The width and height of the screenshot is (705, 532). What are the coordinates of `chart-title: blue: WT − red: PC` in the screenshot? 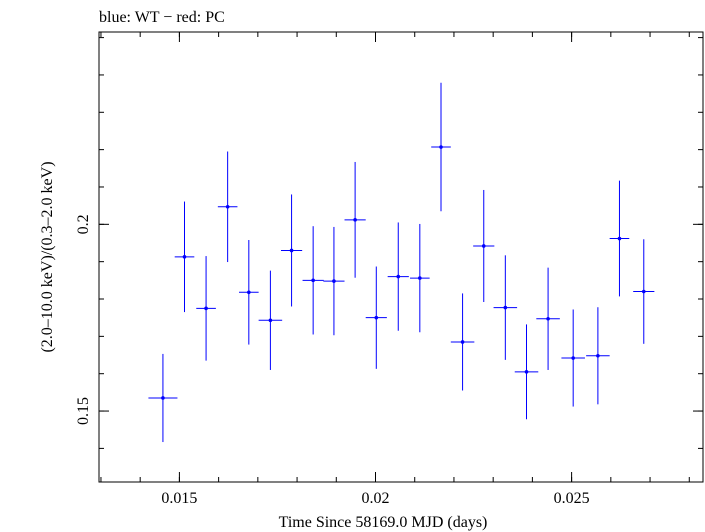 It's located at (162, 17).